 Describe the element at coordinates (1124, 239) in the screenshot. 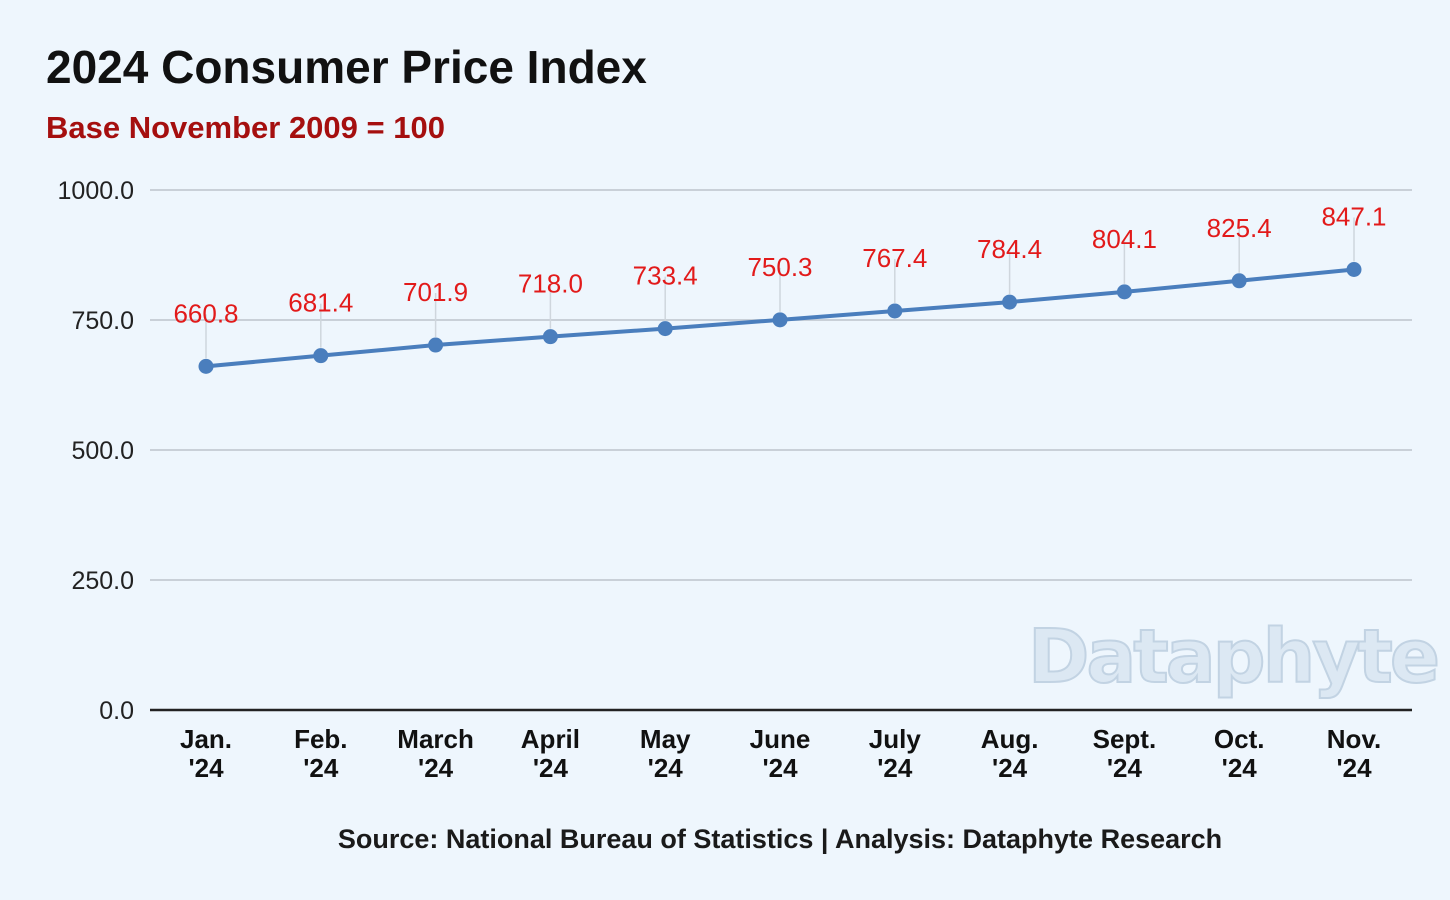

I see `data-label: 804.1` at that location.